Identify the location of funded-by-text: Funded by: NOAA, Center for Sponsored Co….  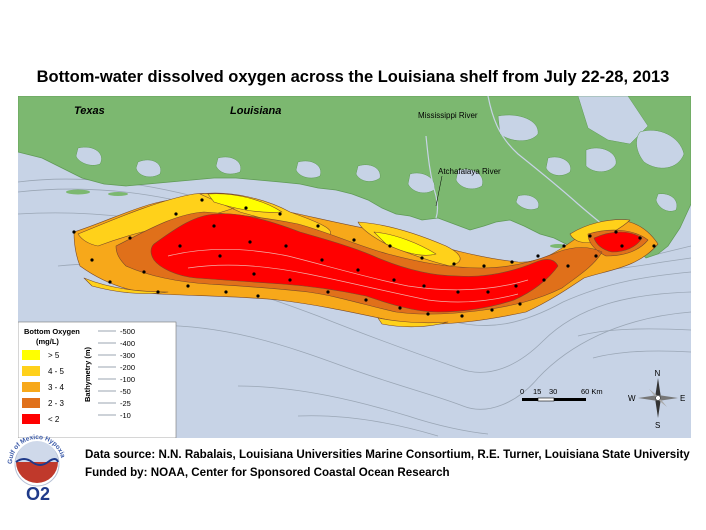
(267, 472).